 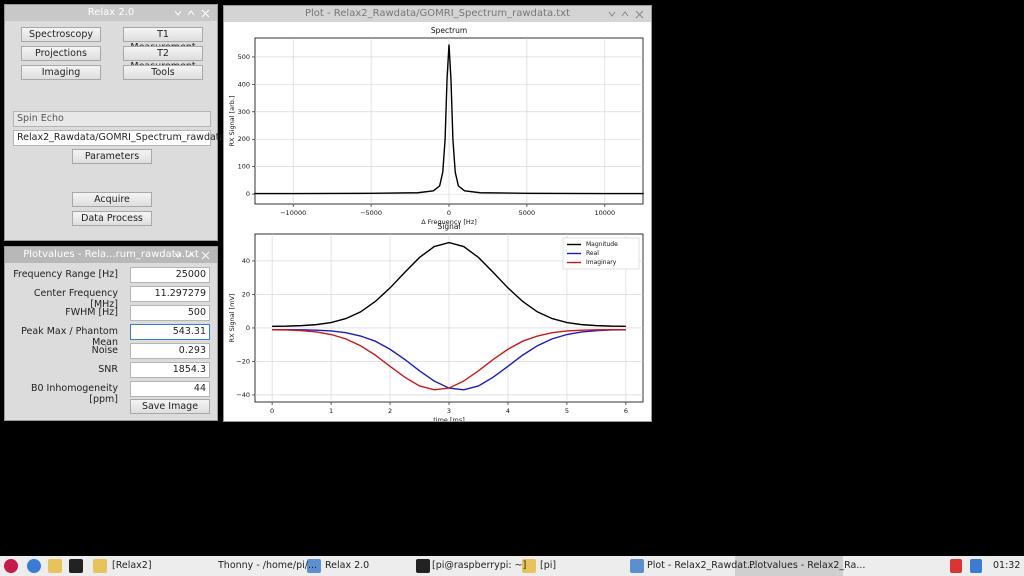 I want to click on y-tick-label: 200, so click(x=244, y=139).